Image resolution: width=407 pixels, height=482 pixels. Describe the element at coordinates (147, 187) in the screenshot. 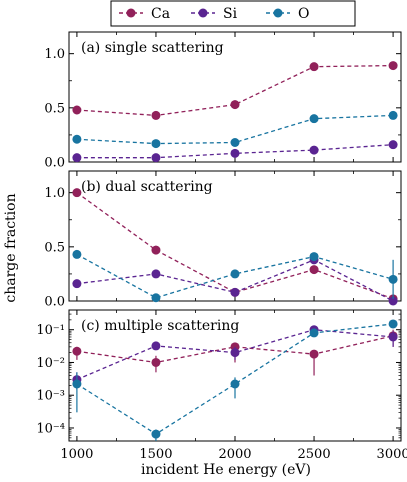

I see `panel-title: (b) dual scattering` at that location.